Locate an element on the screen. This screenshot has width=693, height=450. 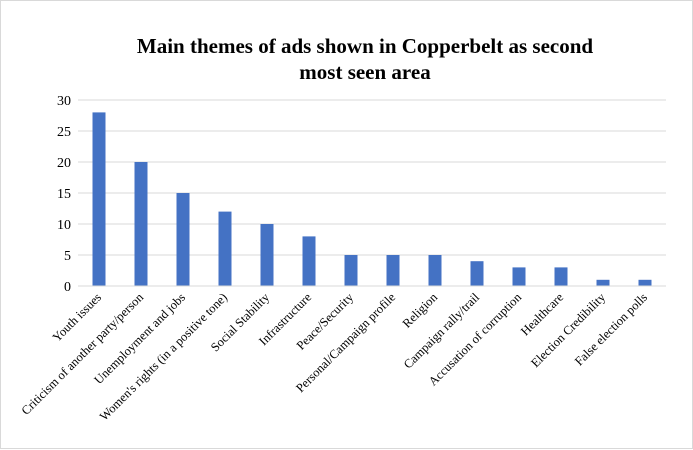
y-axis-tick-labels: 0 5 10 15 20 25 30 is located at coordinates (64, 194).